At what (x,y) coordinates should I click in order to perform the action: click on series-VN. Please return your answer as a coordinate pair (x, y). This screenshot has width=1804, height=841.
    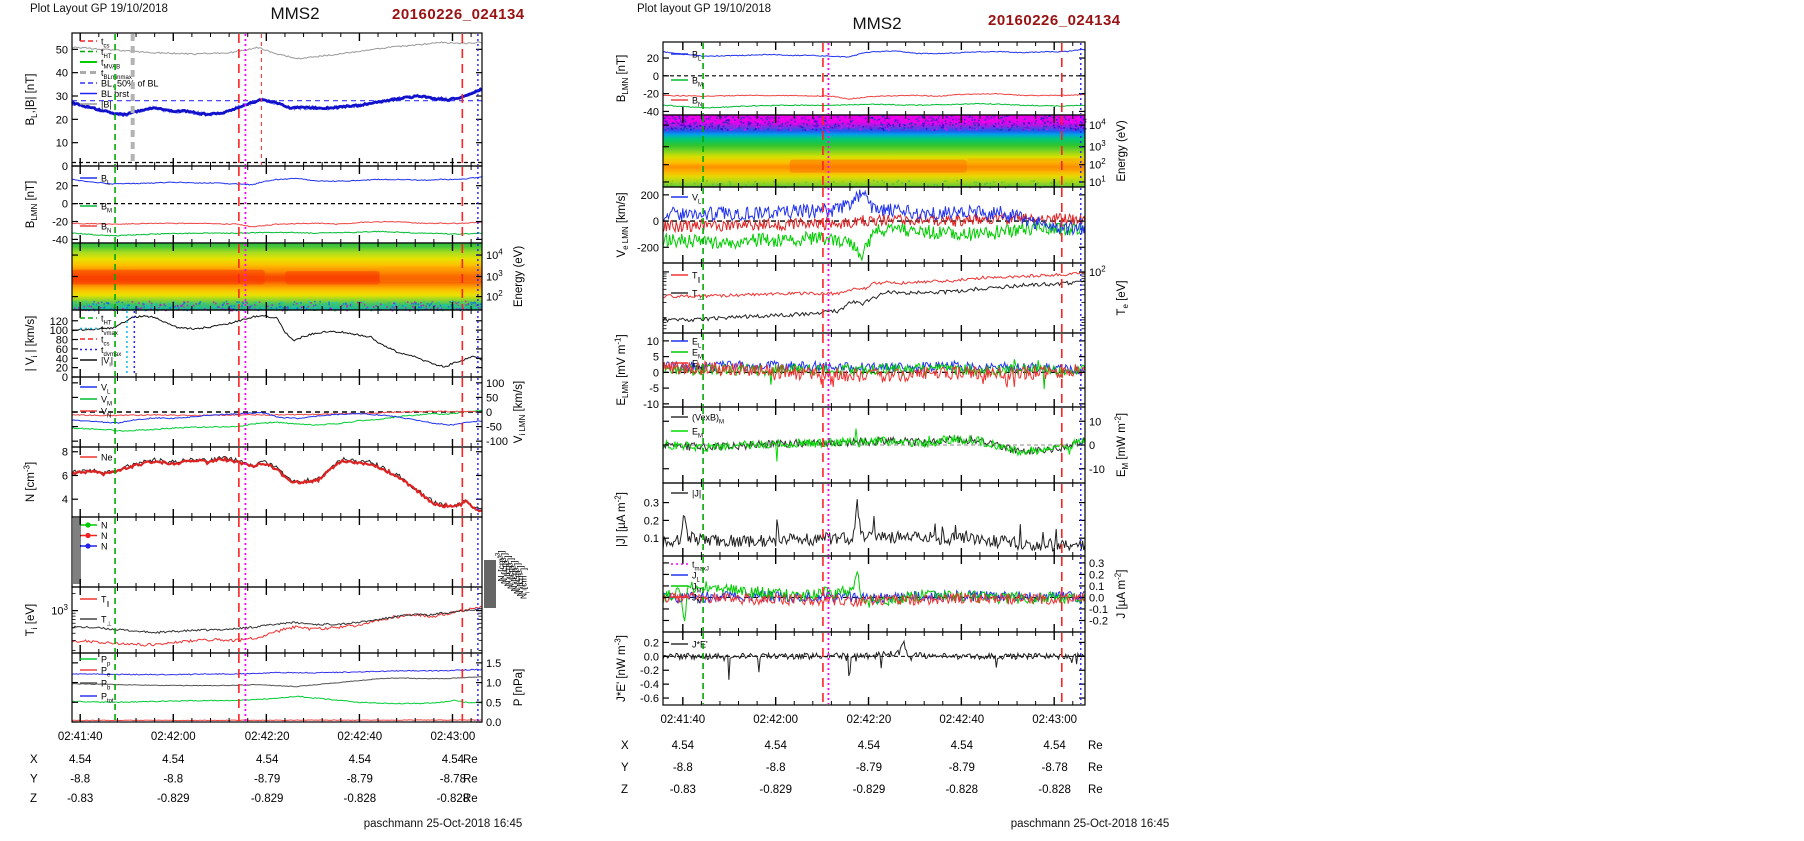
    Looking at the image, I should click on (277, 413).